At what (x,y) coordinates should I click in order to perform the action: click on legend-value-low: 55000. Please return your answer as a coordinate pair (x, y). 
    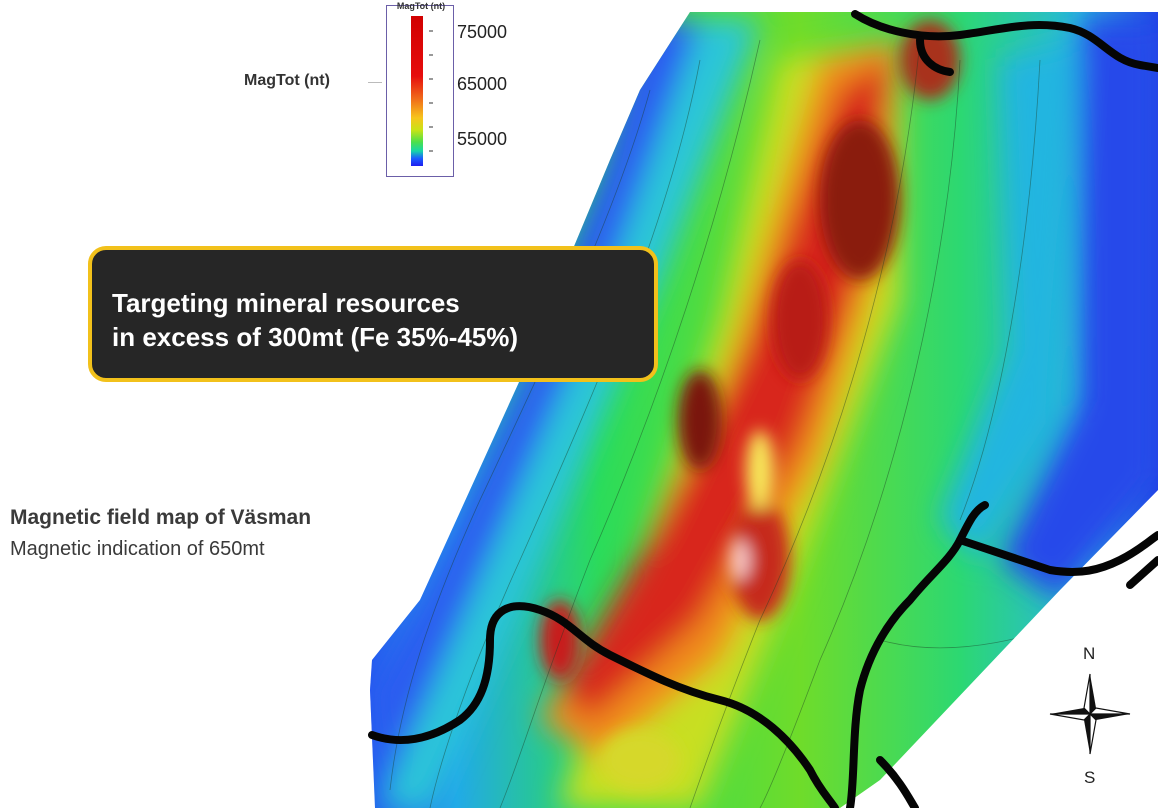
    Looking at the image, I should click on (482, 139).